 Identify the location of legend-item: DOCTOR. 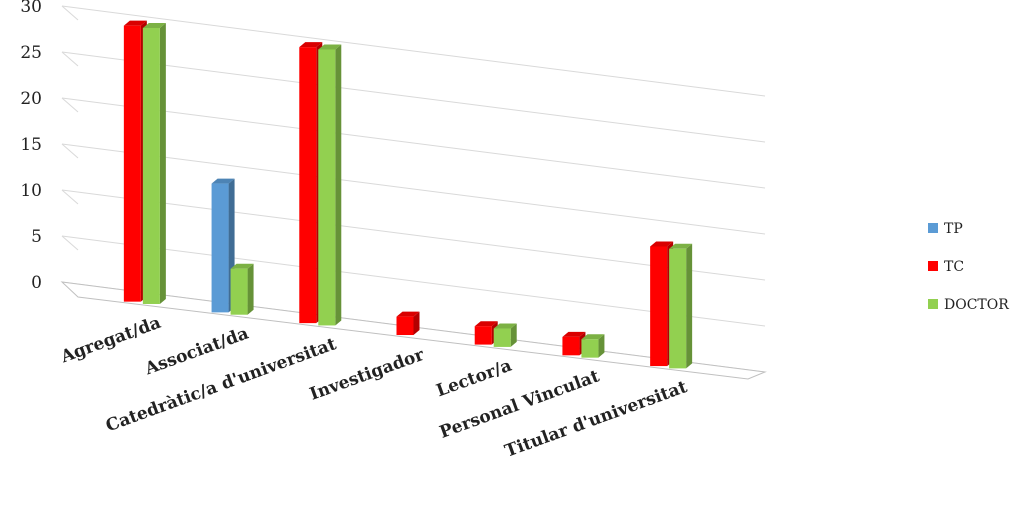
(968, 305).